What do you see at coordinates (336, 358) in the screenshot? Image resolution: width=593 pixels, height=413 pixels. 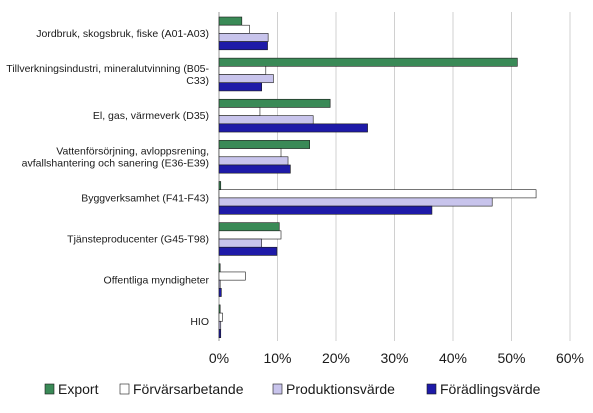 I see `x-tick-label: 20%` at bounding box center [336, 358].